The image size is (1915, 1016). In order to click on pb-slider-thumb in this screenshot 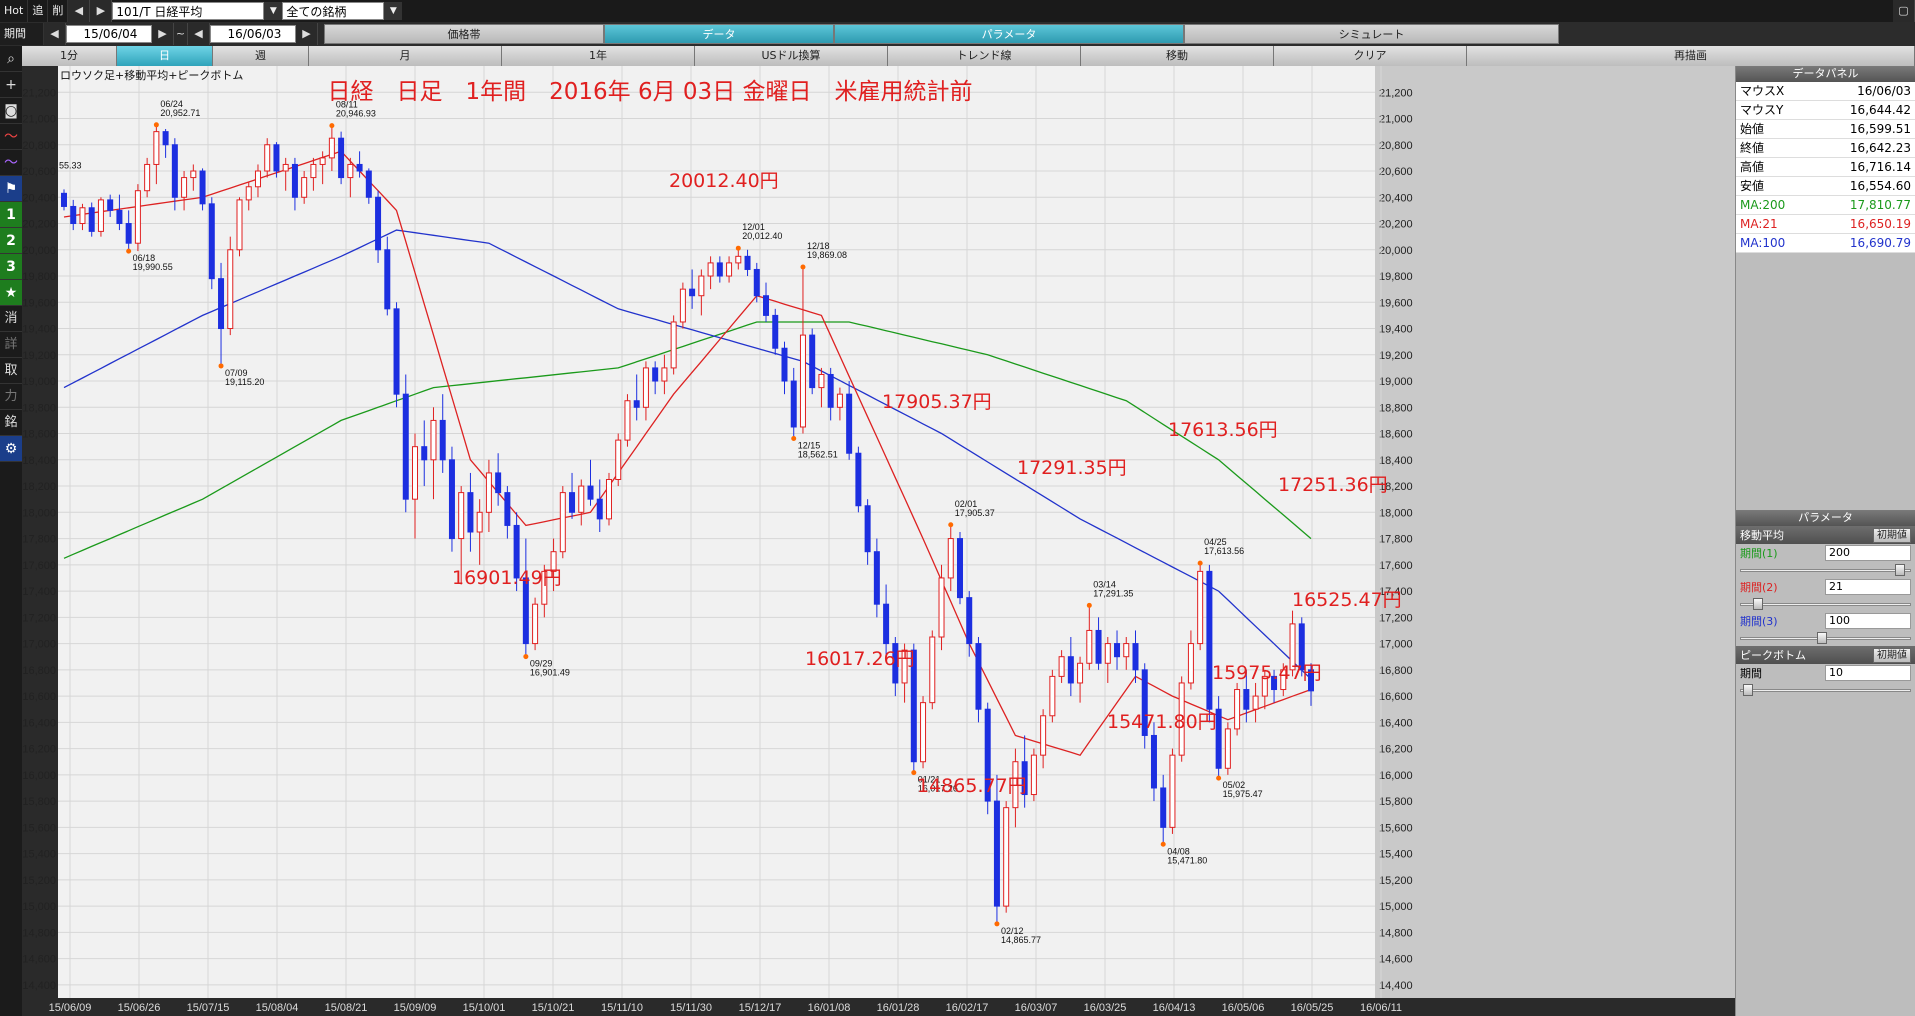, I will do `click(1748, 690)`.